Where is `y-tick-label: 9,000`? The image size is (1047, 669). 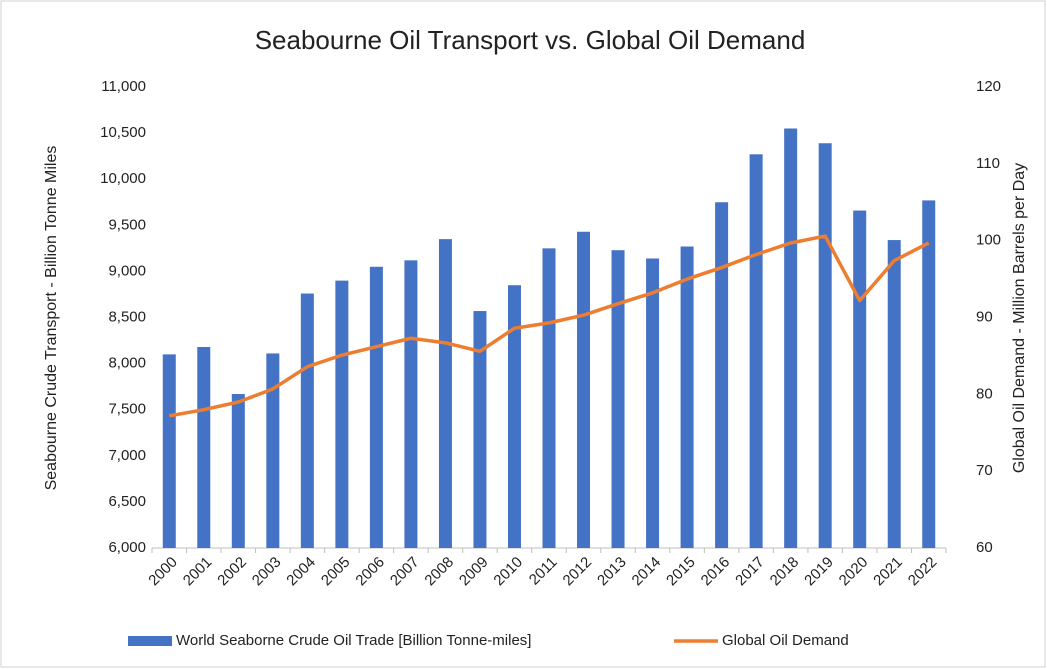
y-tick-label: 9,000 is located at coordinates (127, 270).